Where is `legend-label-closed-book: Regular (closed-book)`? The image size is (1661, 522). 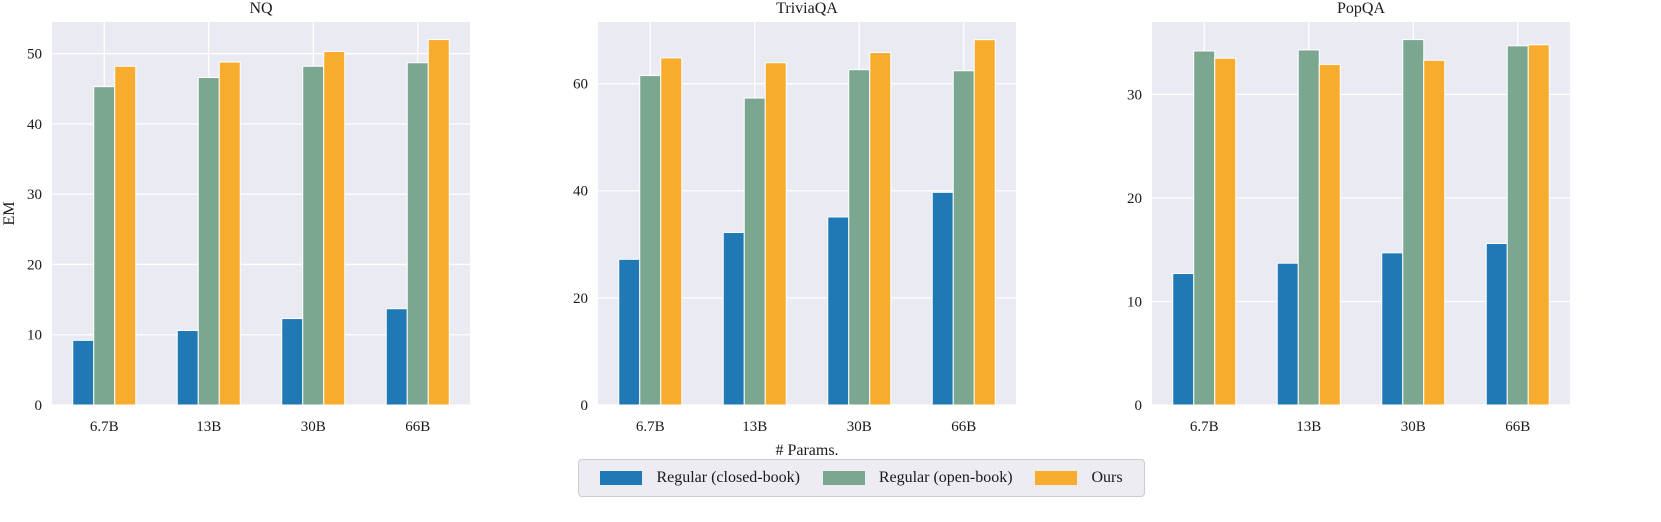
legend-label-closed-book: Regular (closed-book) is located at coordinates (728, 477).